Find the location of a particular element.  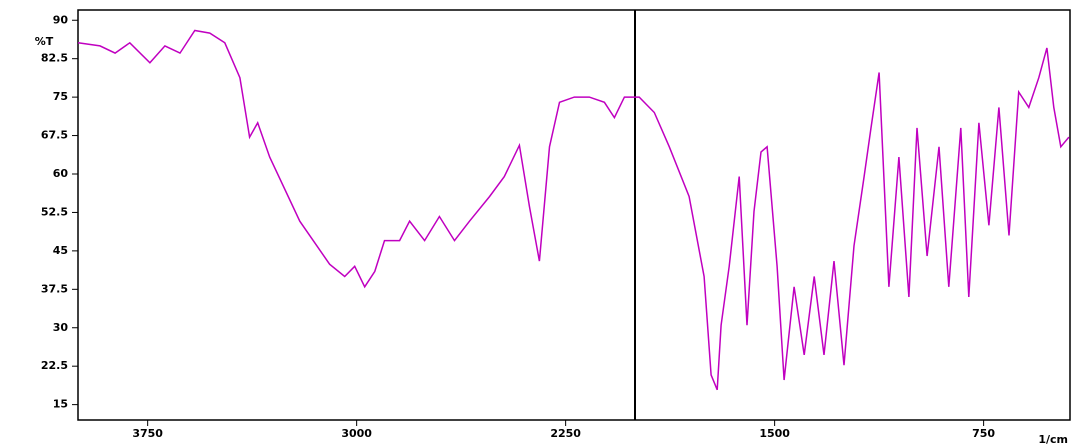

y-tick-label: 60 is located at coordinates (61, 173).